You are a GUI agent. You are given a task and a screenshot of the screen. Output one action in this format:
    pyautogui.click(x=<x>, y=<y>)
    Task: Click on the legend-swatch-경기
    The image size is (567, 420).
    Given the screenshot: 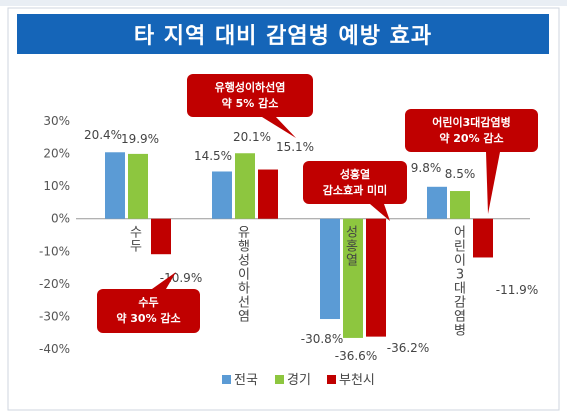 What is the action you would take?
    pyautogui.click(x=279, y=379)
    